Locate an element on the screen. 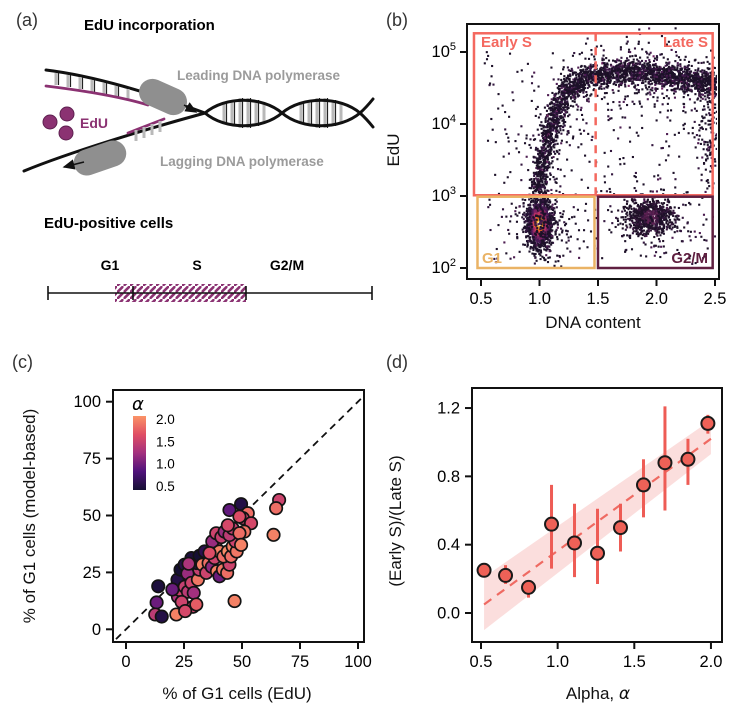 The height and width of the screenshot is (715, 748). g2m-gate is located at coordinates (655, 232).